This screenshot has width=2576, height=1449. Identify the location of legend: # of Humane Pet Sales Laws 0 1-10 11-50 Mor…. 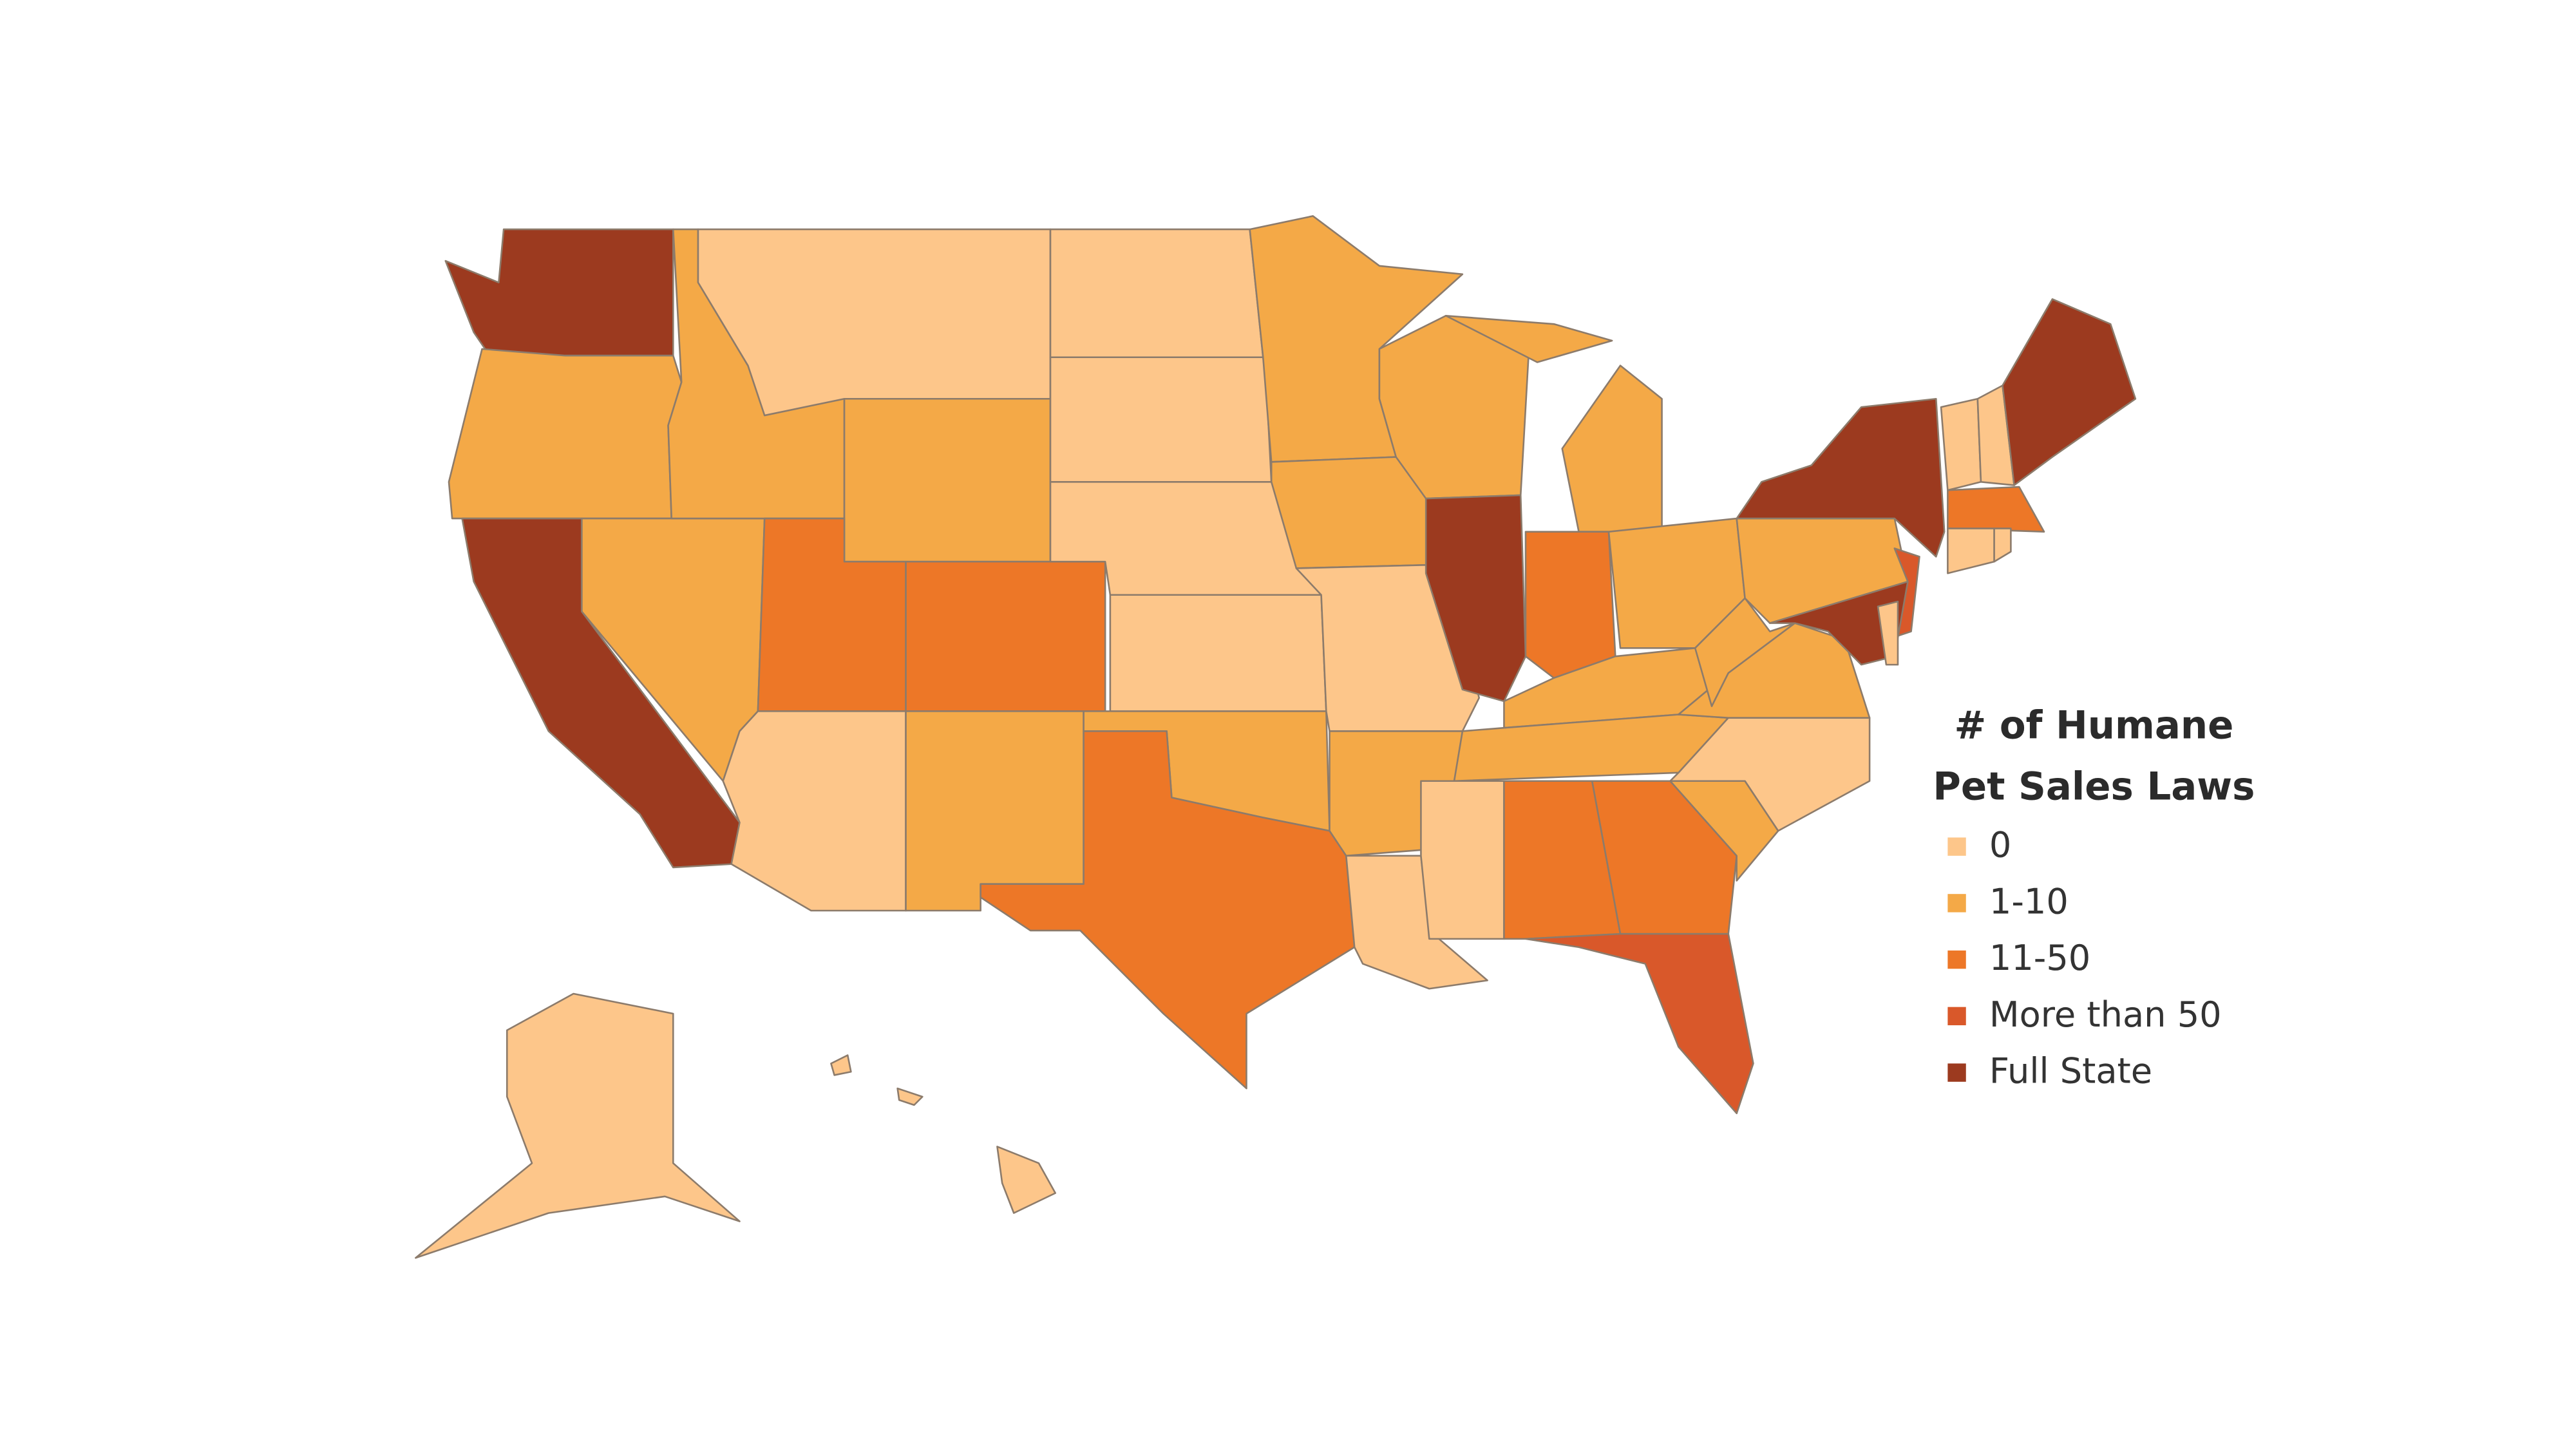
(2094, 897).